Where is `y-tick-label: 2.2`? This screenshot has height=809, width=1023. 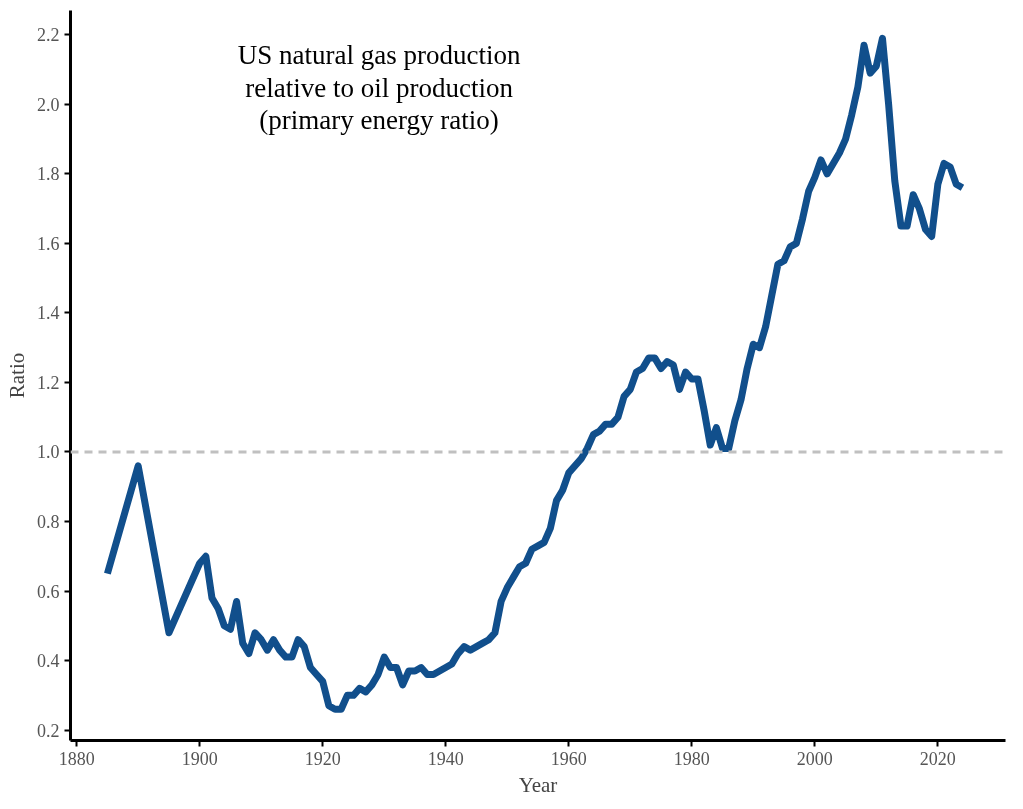 y-tick-label: 2.2 is located at coordinates (48, 35).